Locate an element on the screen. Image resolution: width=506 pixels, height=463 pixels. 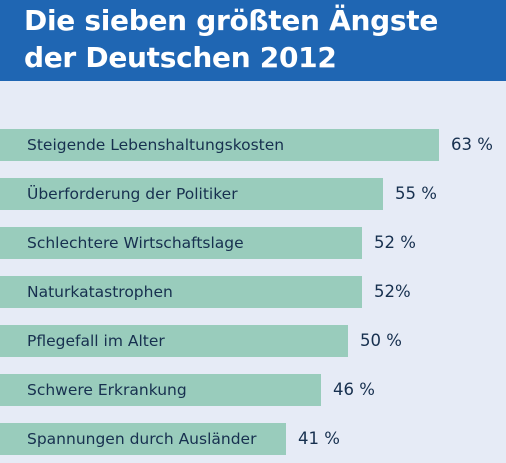
value-label: 46 % is located at coordinates (354, 389).